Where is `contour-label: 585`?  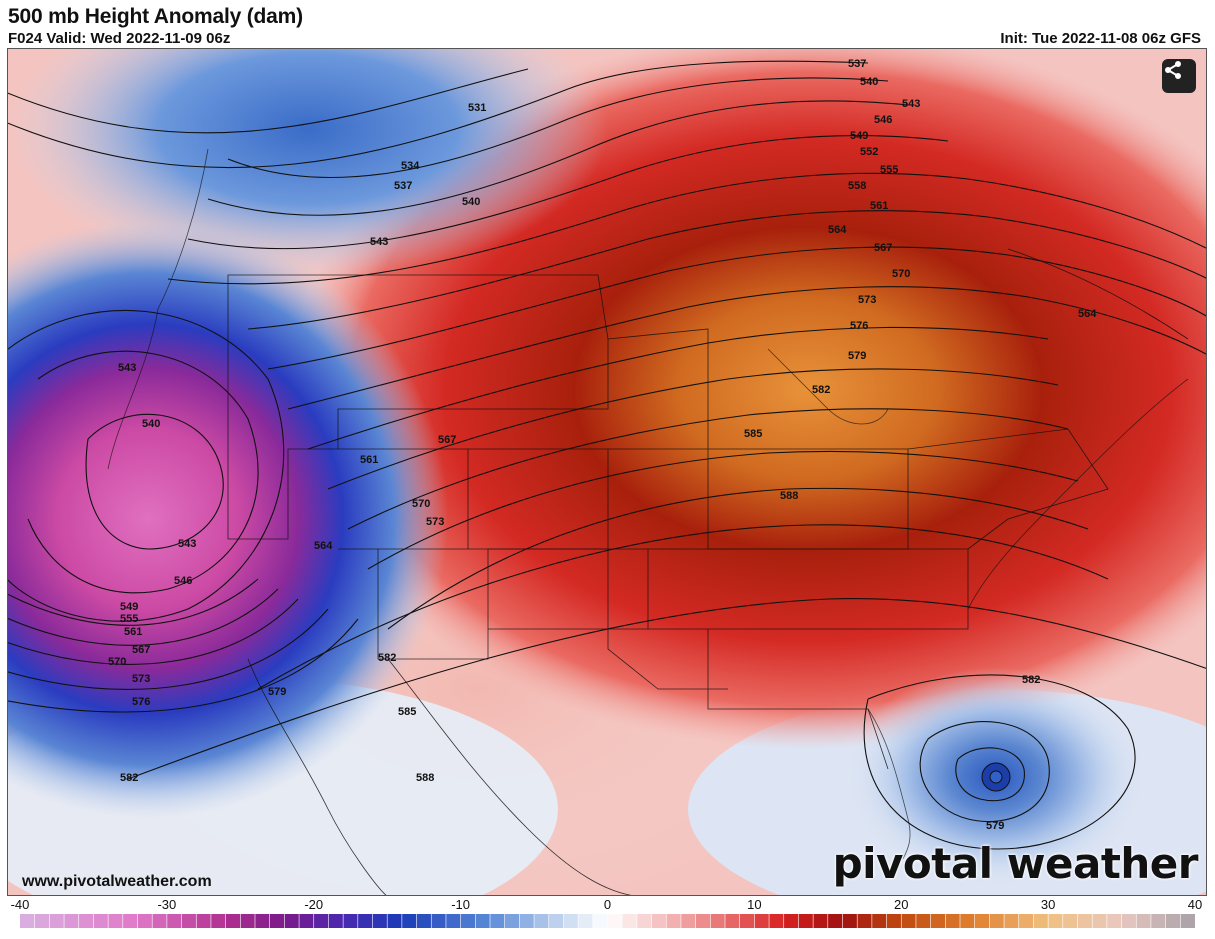 contour-label: 585 is located at coordinates (407, 712).